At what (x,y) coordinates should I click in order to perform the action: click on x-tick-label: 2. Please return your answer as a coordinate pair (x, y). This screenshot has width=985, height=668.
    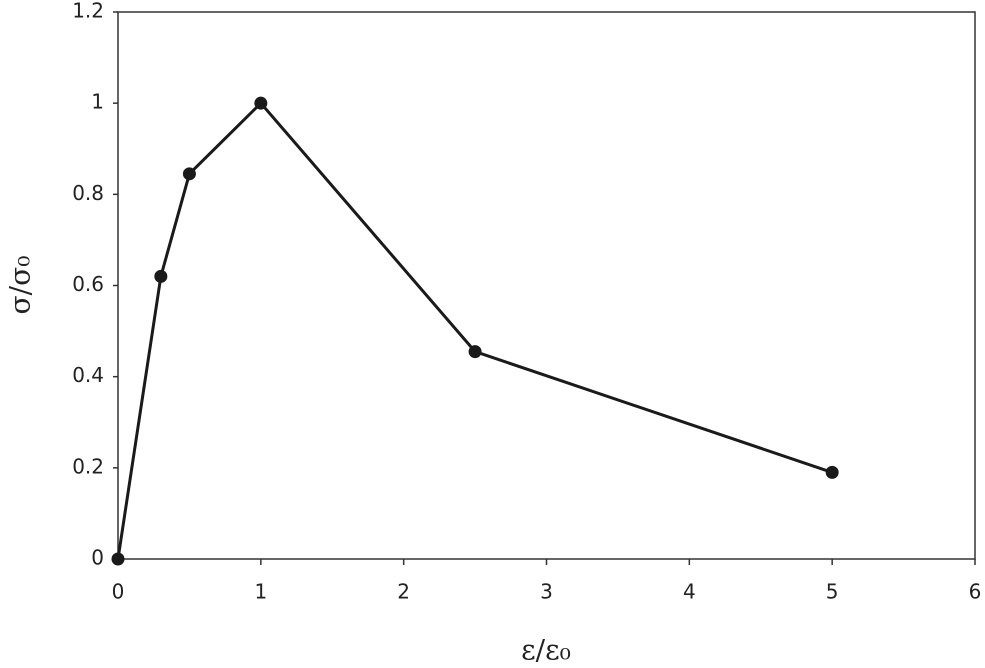
    Looking at the image, I should click on (403, 592).